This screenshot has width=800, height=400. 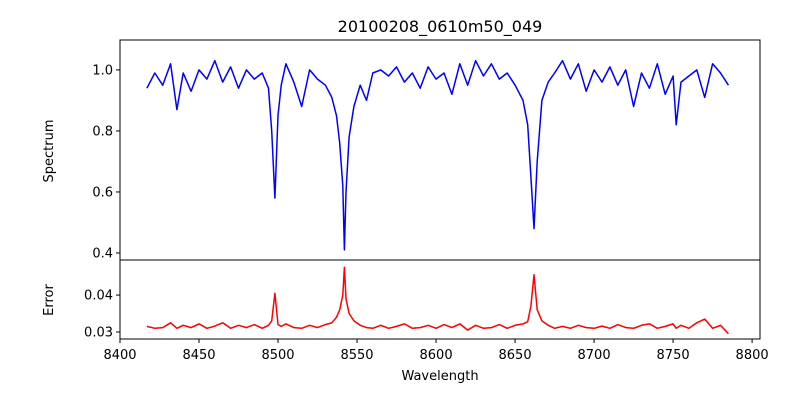 What do you see at coordinates (102, 253) in the screenshot?
I see `y-tick-label: 0.4` at bounding box center [102, 253].